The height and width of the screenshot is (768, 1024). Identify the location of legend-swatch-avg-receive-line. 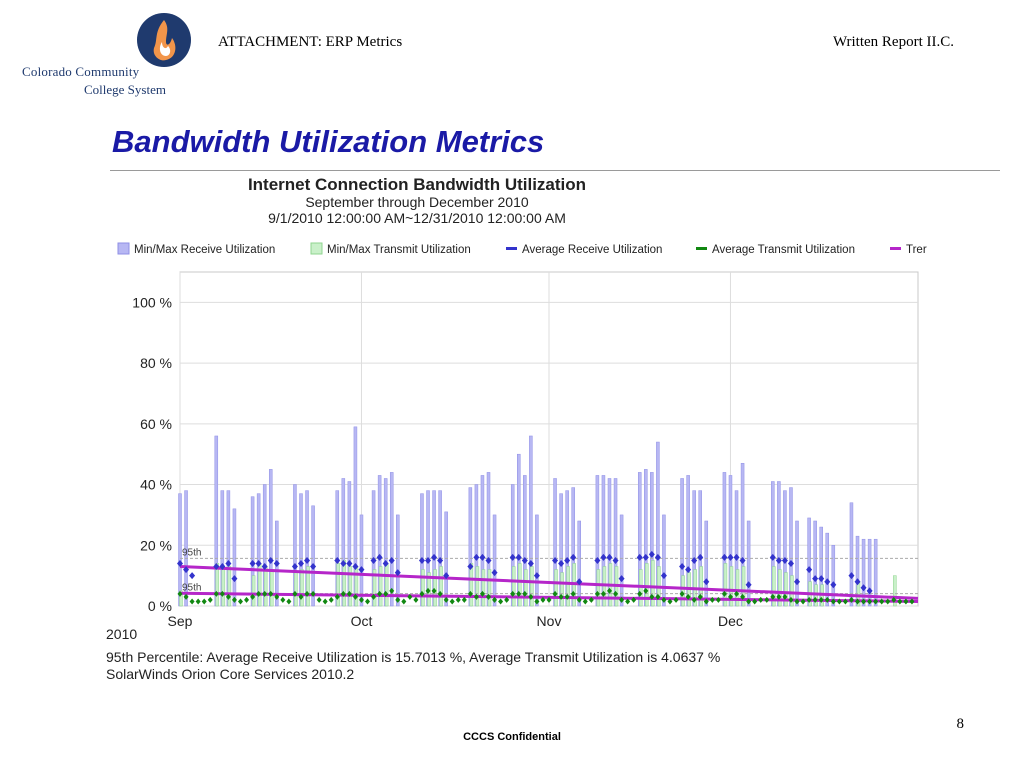
(511, 248).